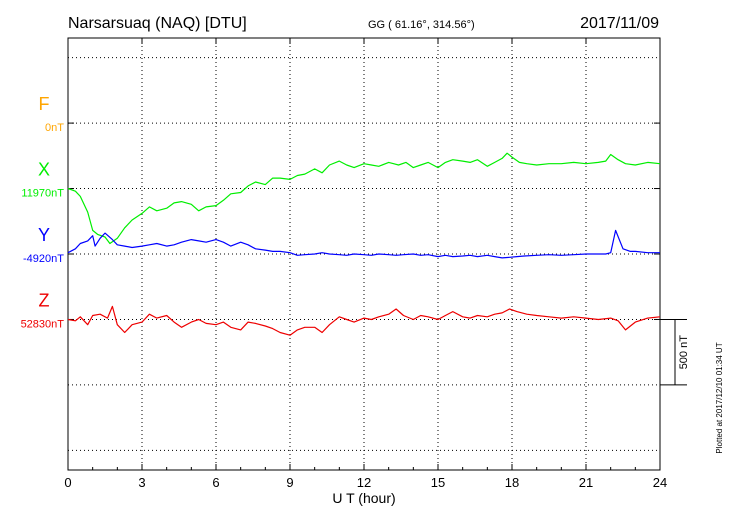  I want to click on series-baseline-x: 11970nT, so click(42, 194).